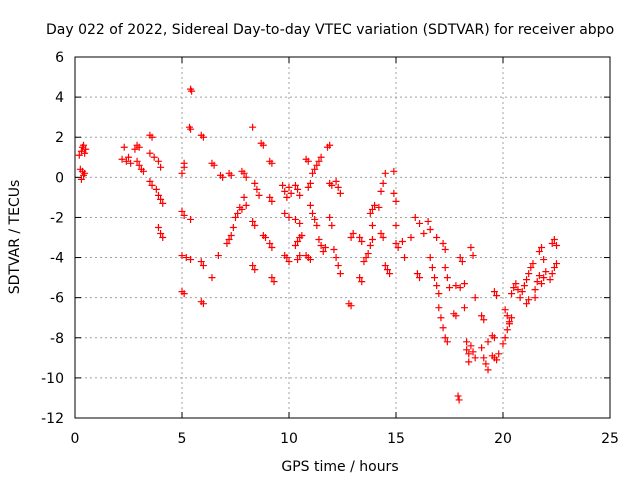 The image size is (640, 480). What do you see at coordinates (289, 439) in the screenshot?
I see `x-tick-label: 10` at bounding box center [289, 439].